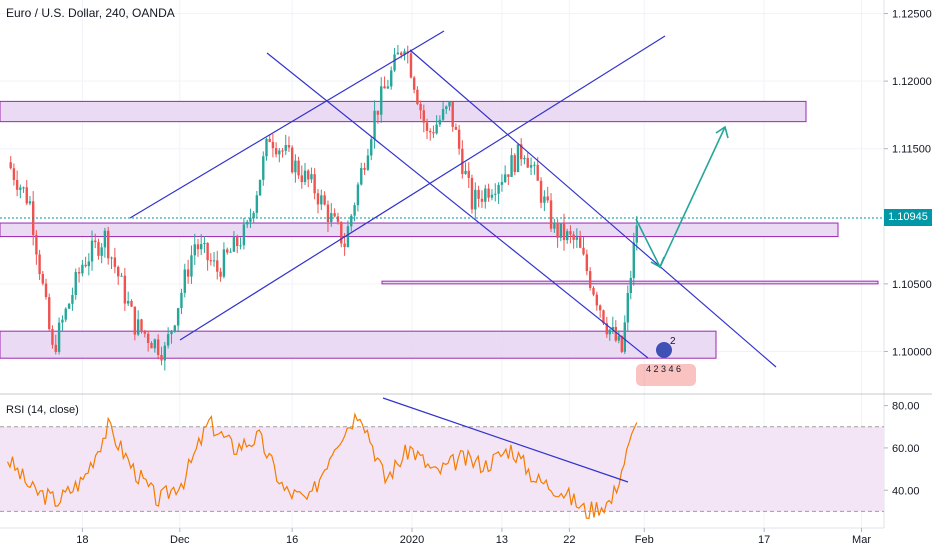 The width and height of the screenshot is (932, 555). I want to click on time-tick-label: 18, so click(82, 540).